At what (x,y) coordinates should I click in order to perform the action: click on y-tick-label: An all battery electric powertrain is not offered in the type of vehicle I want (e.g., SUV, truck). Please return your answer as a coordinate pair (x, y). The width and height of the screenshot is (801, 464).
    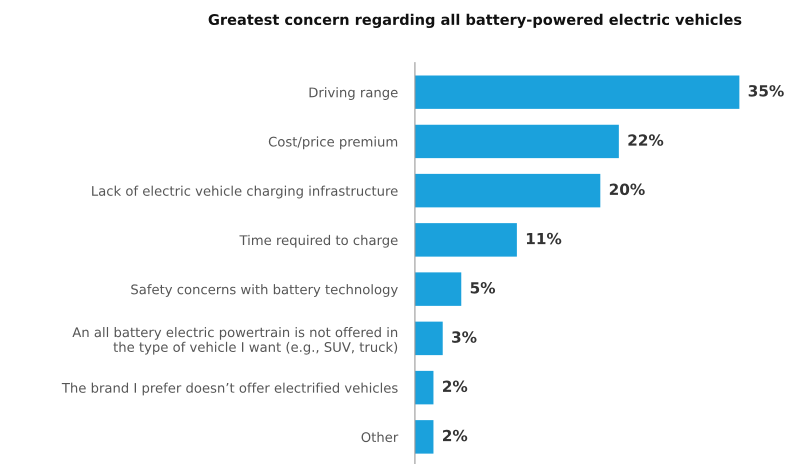
    Looking at the image, I should click on (235, 341).